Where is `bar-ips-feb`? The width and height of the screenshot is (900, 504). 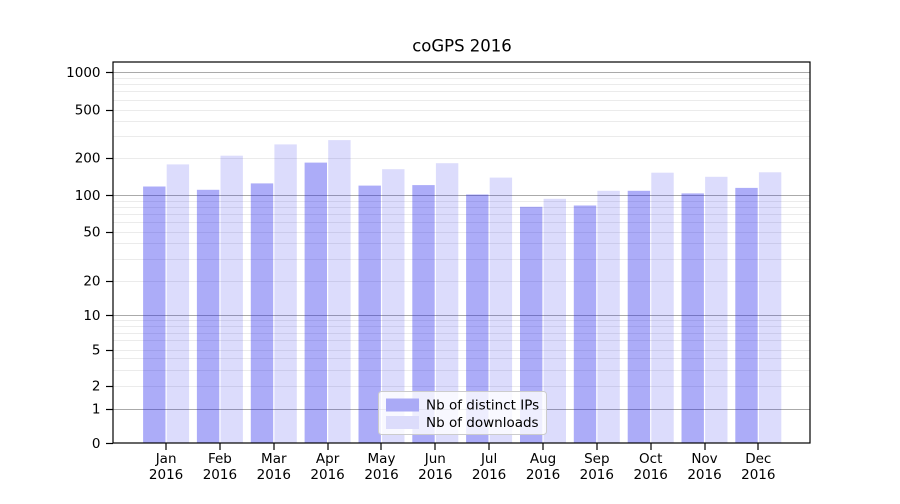 bar-ips-feb is located at coordinates (208, 316).